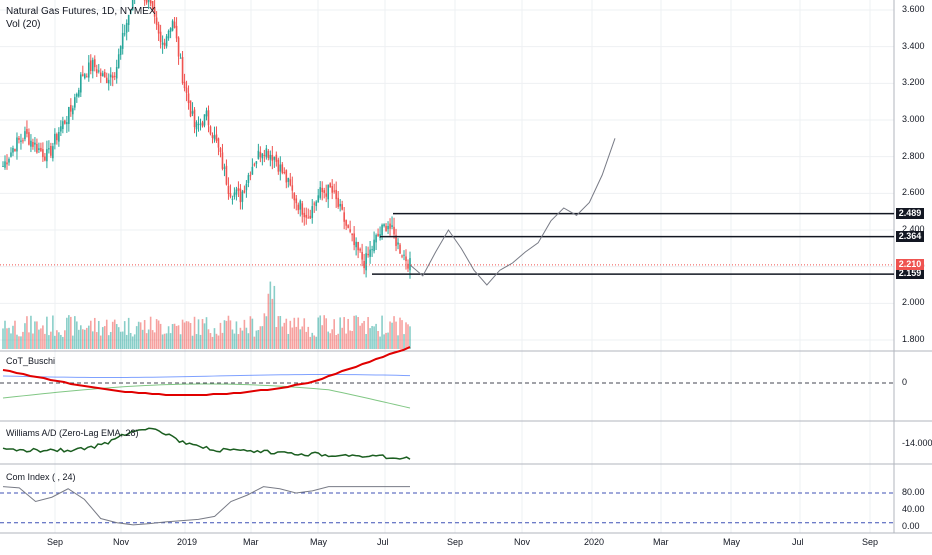 The width and height of the screenshot is (932, 555). Describe the element at coordinates (383, 542) in the screenshot. I see `time-tick-label: Jul` at that location.